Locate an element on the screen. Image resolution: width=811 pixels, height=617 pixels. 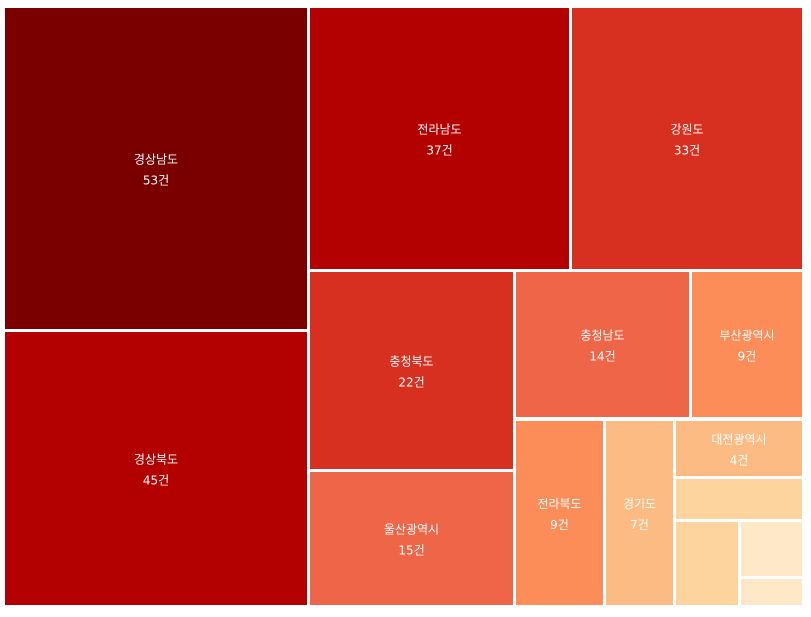
tile-value-label: 14건 is located at coordinates (602, 357).